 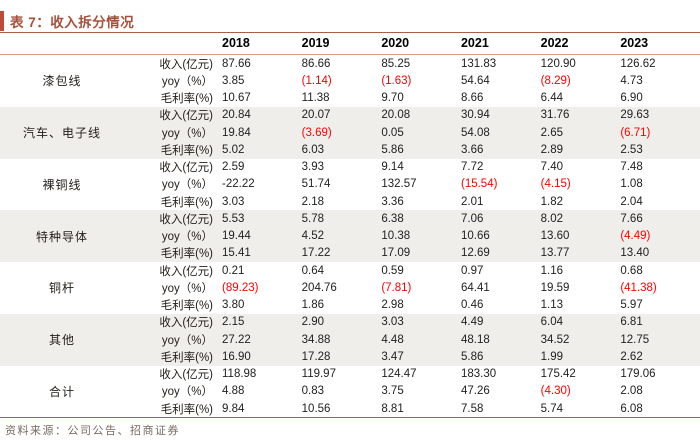 I want to click on value-cell: 2.65, so click(x=552, y=132).